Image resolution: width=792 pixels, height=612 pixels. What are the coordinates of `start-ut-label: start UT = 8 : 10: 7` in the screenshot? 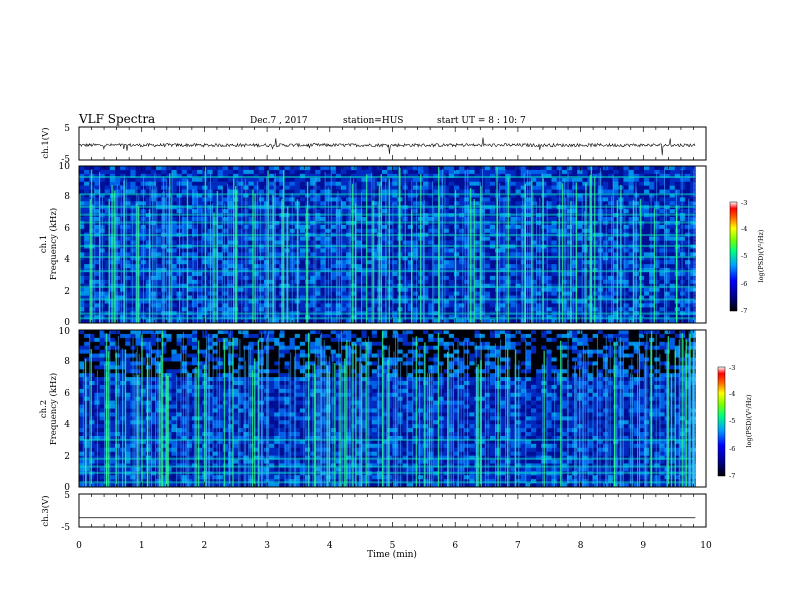 It's located at (481, 121).